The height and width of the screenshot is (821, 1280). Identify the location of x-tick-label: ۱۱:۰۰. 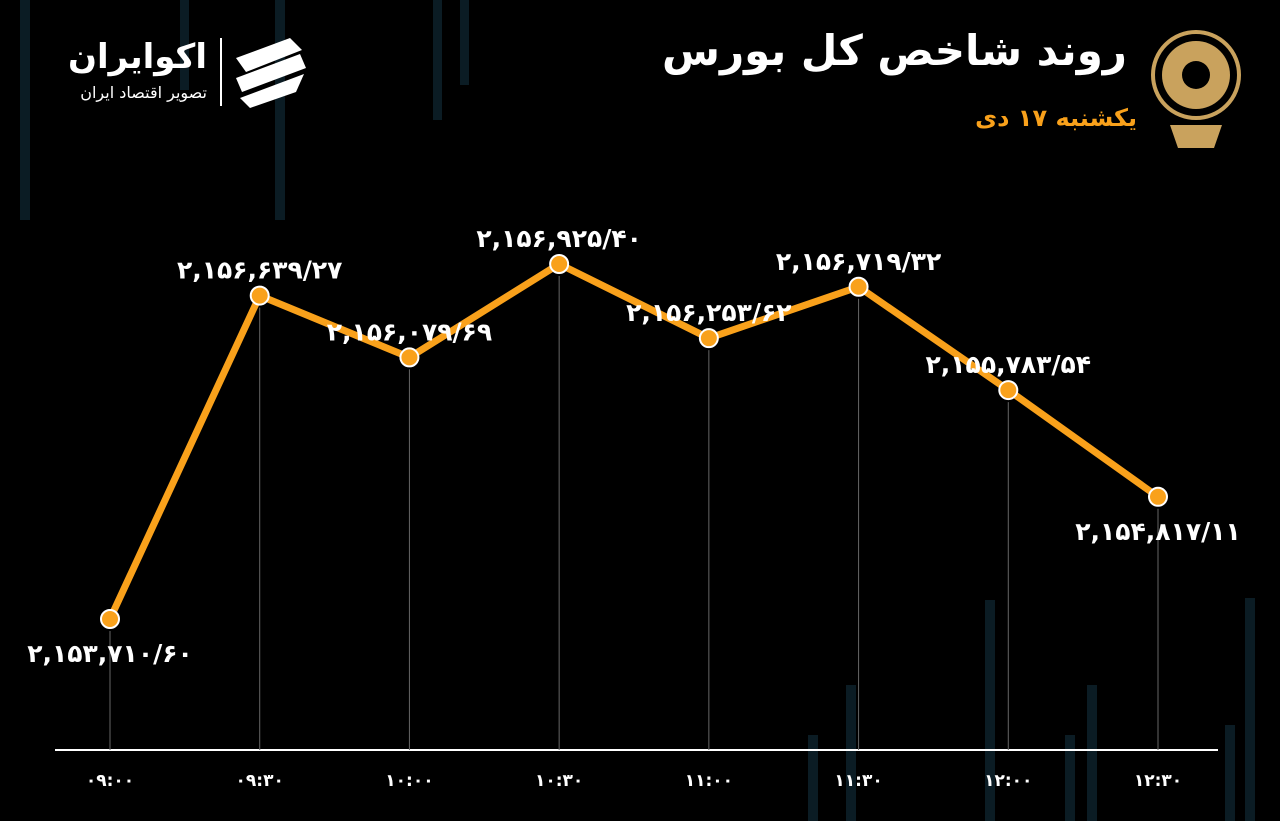
(709, 781).